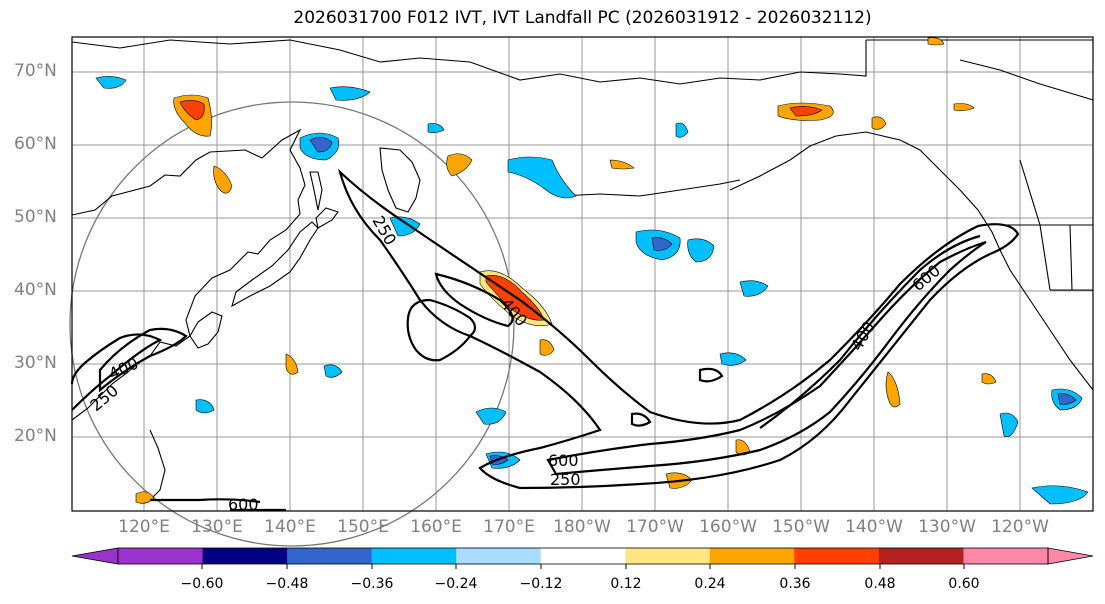 The width and height of the screenshot is (1105, 604). What do you see at coordinates (202, 584) in the screenshot?
I see `colorbar-tick-label: −0.60` at bounding box center [202, 584].